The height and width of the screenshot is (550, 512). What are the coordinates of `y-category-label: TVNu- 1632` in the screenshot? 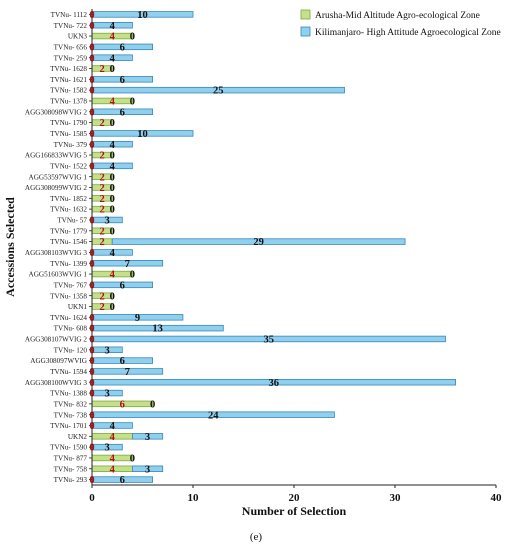 It's located at (68, 210).